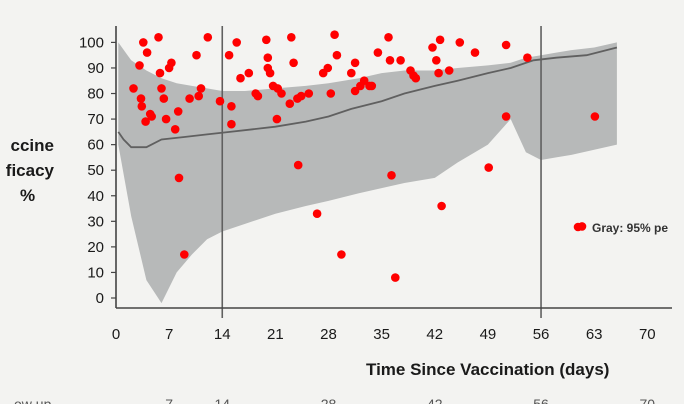 The width and height of the screenshot is (684, 404). Describe the element at coordinates (487, 369) in the screenshot. I see `x-axis-title: Time Since Vaccination (days)` at that location.